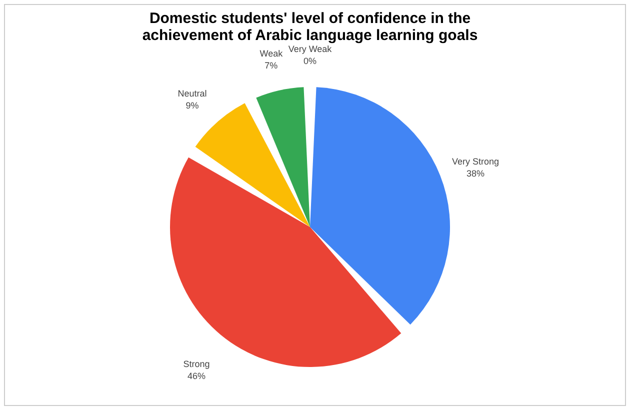 This screenshot has width=632, height=412. Describe the element at coordinates (310, 49) in the screenshot. I see `category-label: Very Weak` at that location.